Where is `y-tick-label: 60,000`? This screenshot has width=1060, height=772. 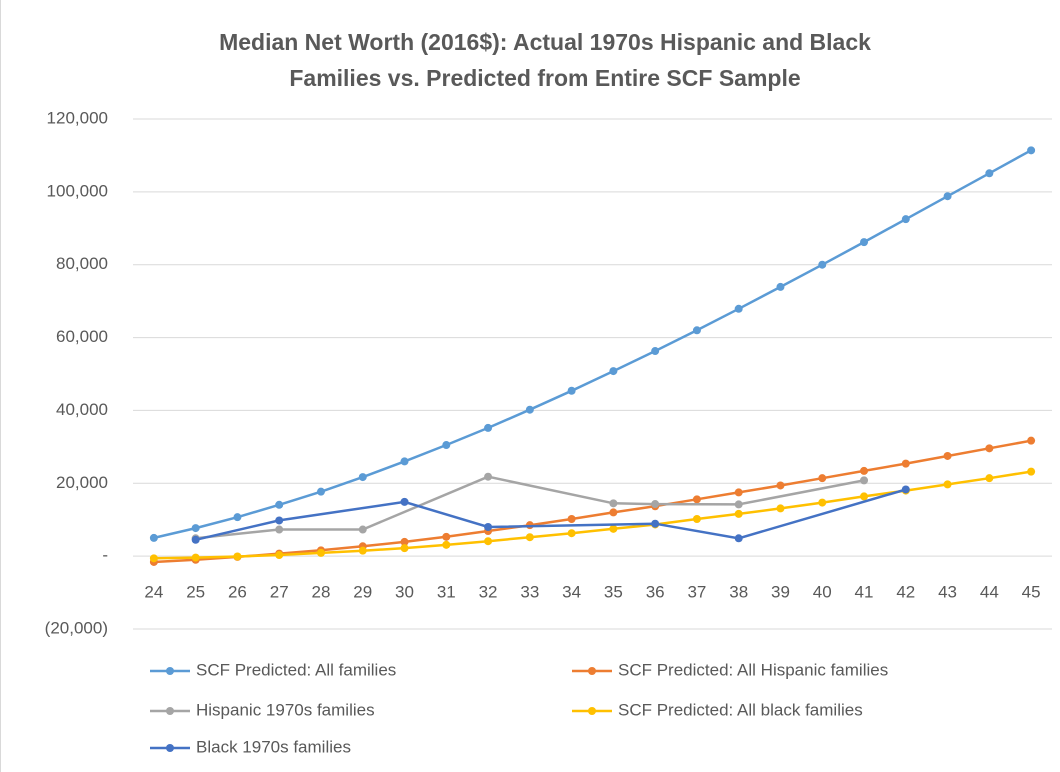 y-tick-label: 60,000 is located at coordinates (82, 336).